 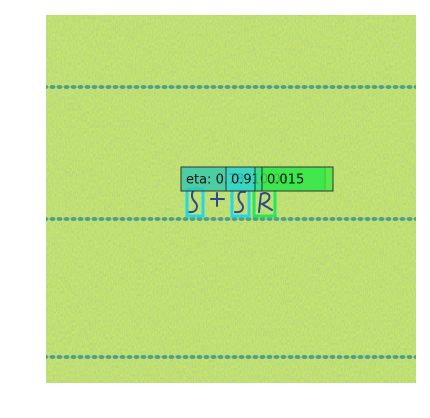 I want to click on handwriting, so click(x=230, y=201).